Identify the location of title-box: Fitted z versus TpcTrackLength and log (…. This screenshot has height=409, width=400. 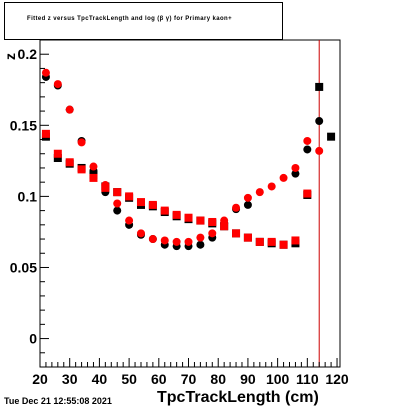
(143, 21).